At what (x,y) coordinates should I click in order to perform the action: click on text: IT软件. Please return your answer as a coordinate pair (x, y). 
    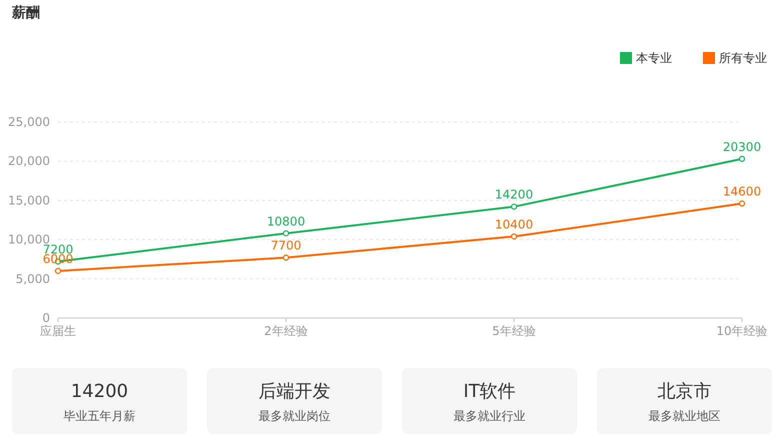
    Looking at the image, I should click on (489, 391).